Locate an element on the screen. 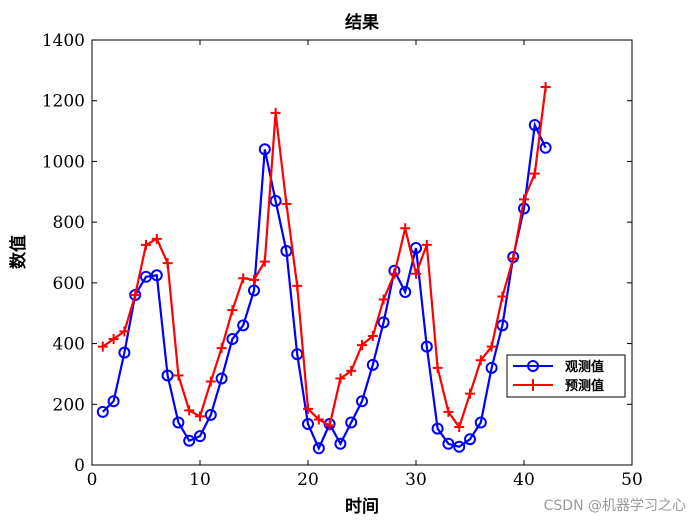 The image size is (700, 525). x-tick-label: 0 is located at coordinates (92, 480).